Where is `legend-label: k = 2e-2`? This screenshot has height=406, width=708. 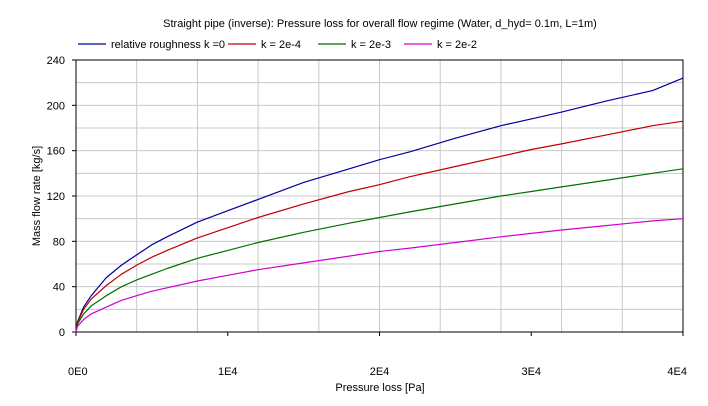
legend-label: k = 2e-2 is located at coordinates (457, 45).